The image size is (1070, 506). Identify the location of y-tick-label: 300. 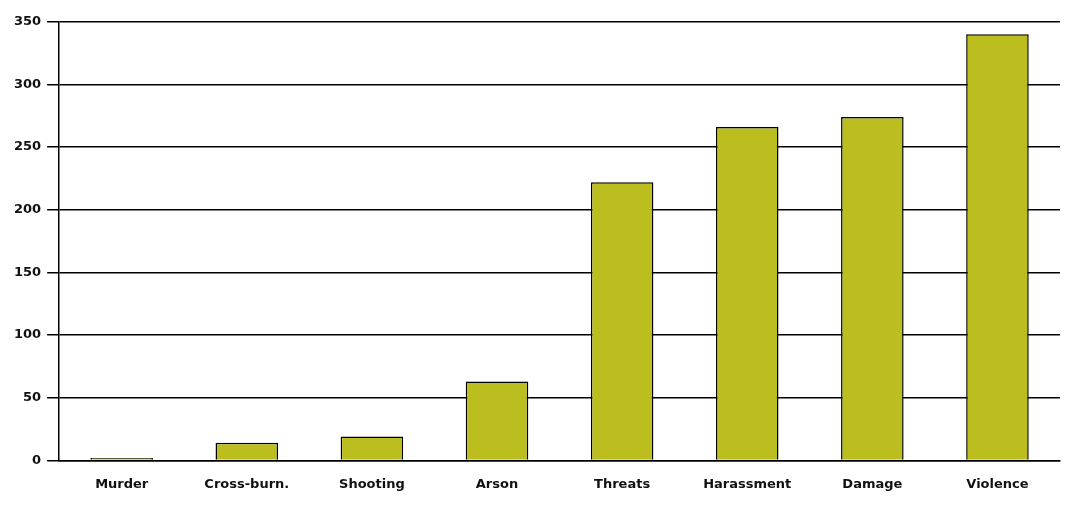
(28, 83).